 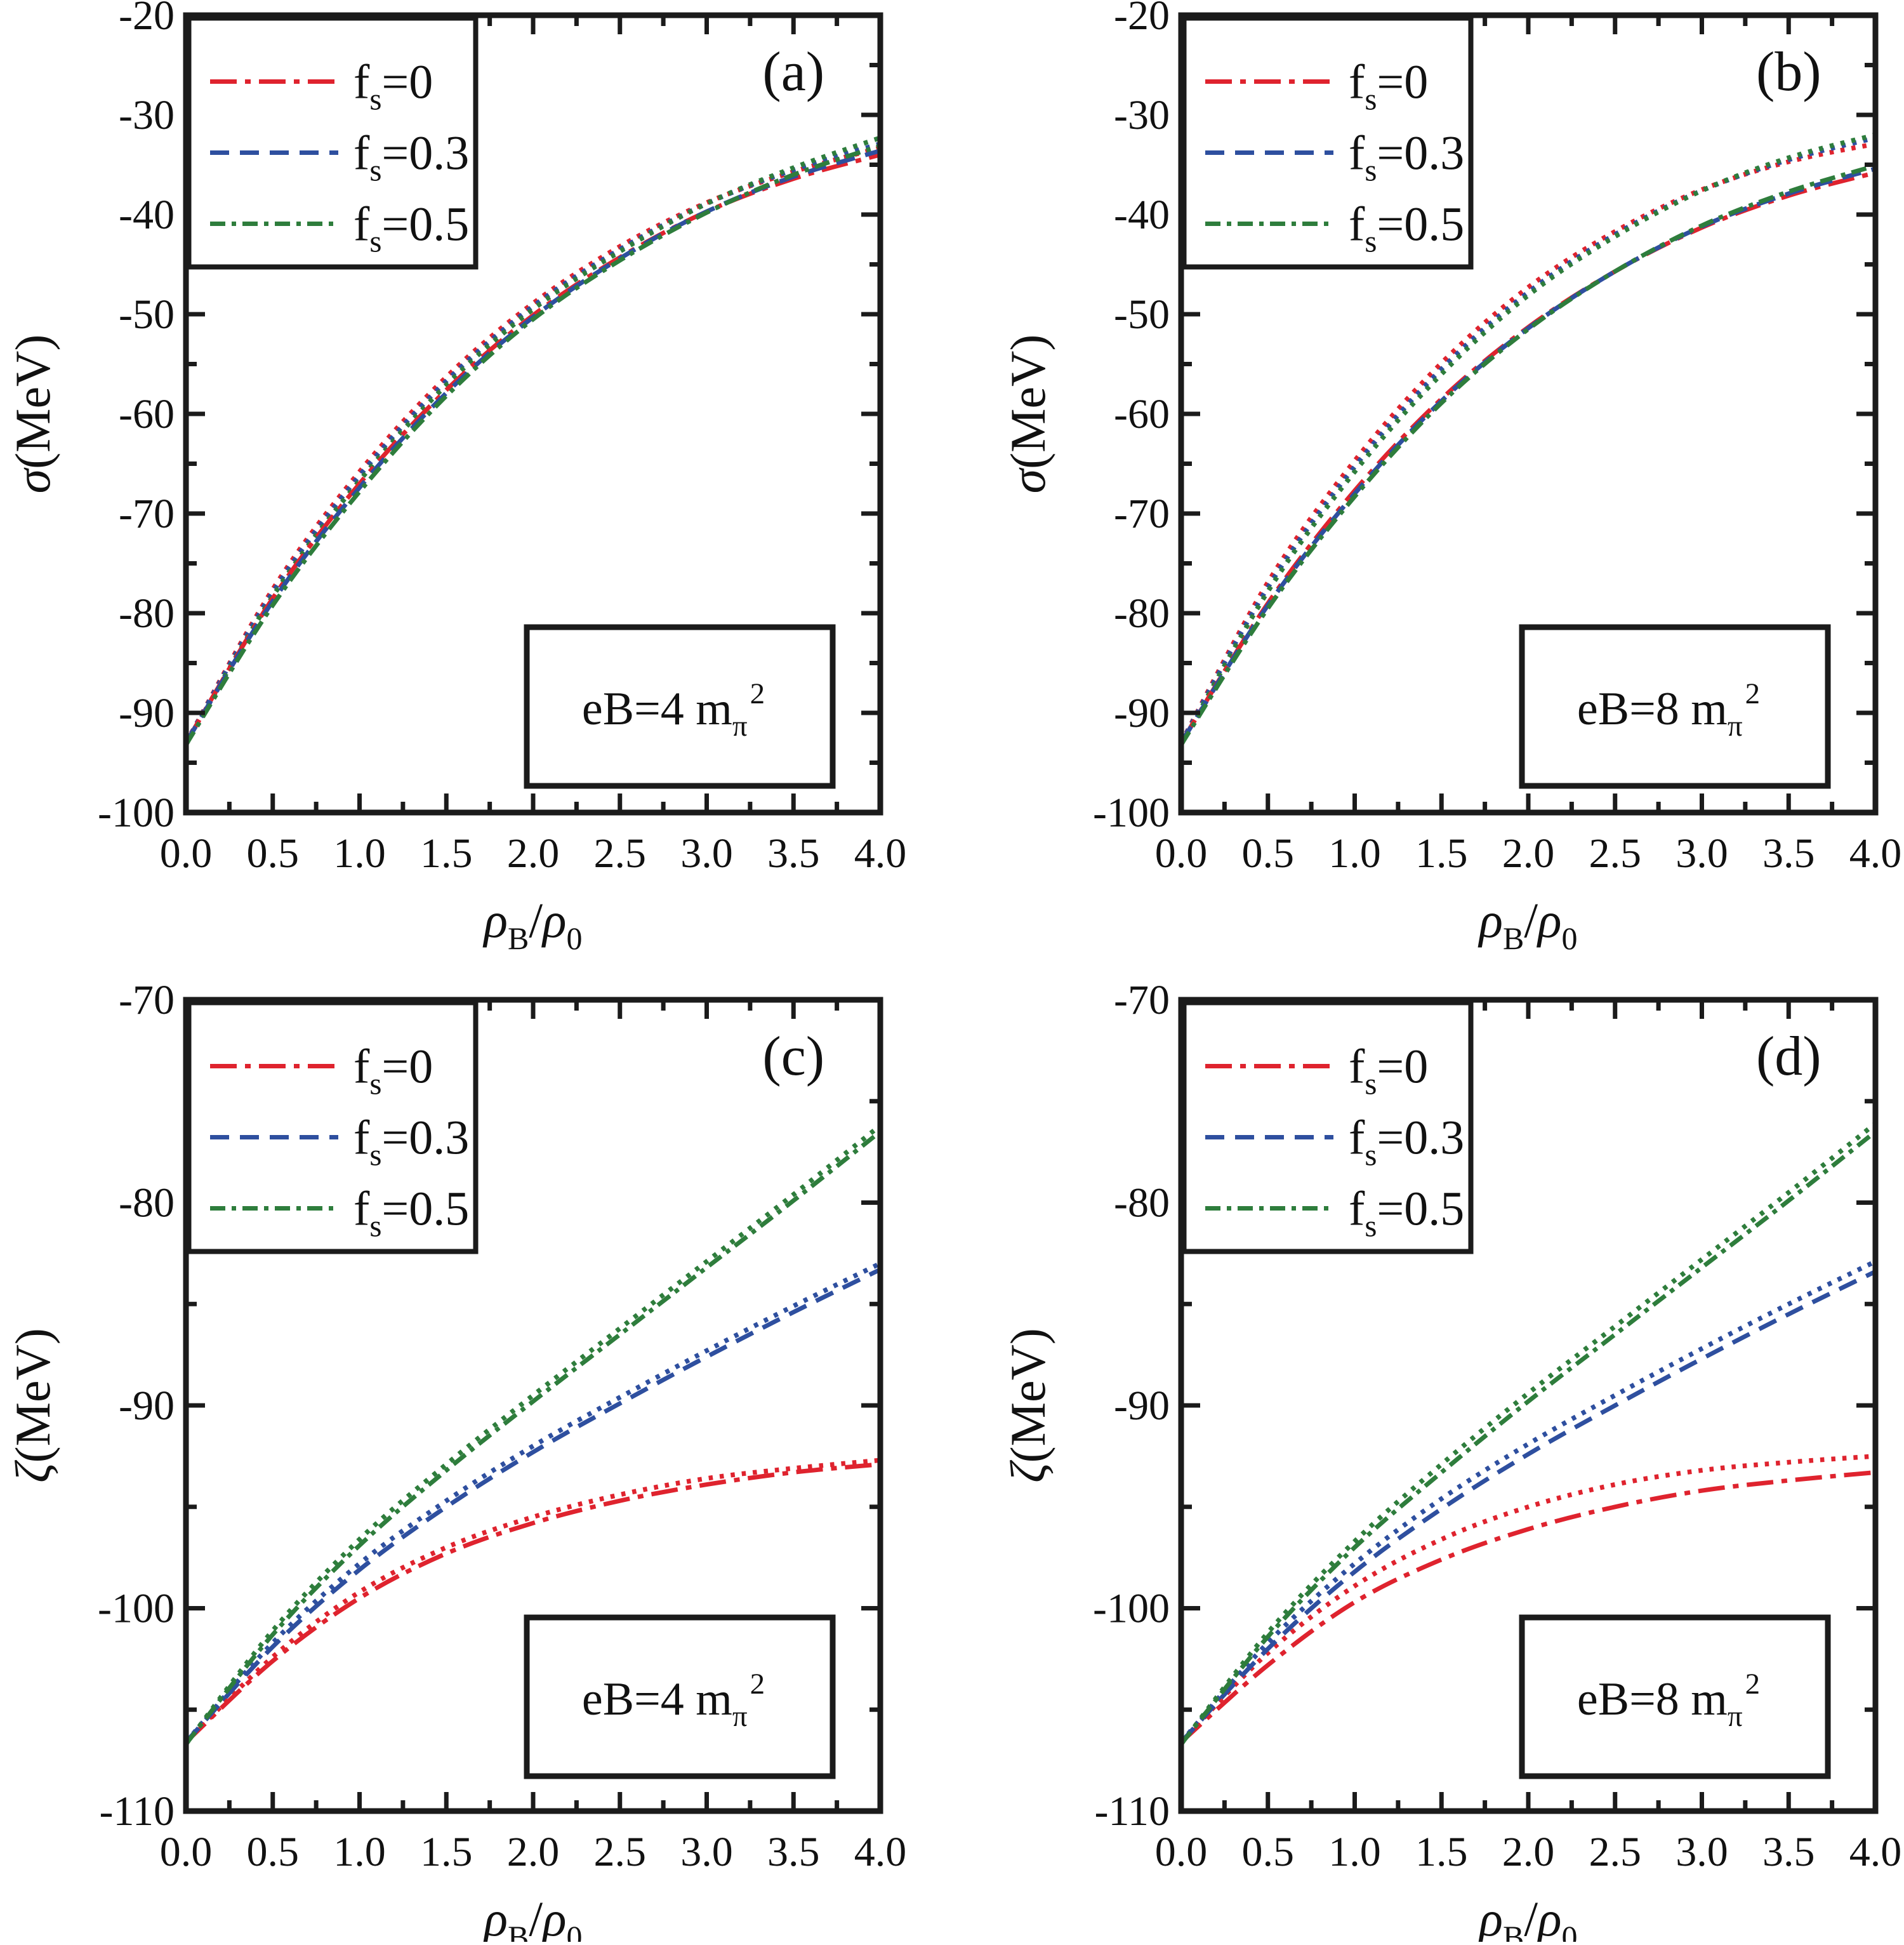 What do you see at coordinates (1027, 414) in the screenshot?
I see `y-axis-title: σ(MeV)` at bounding box center [1027, 414].